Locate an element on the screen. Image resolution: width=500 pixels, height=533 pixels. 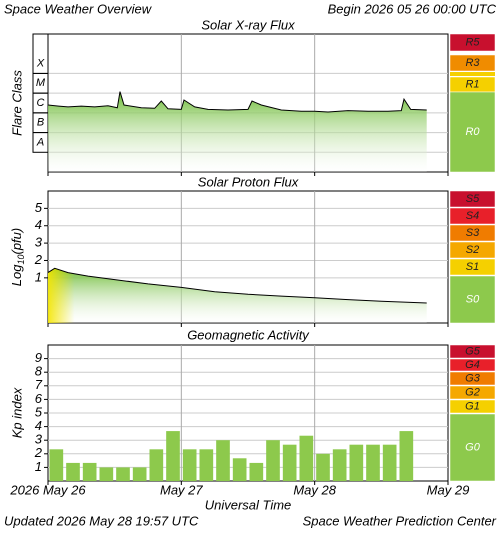
tick-box is located at coordinates (40, 53).